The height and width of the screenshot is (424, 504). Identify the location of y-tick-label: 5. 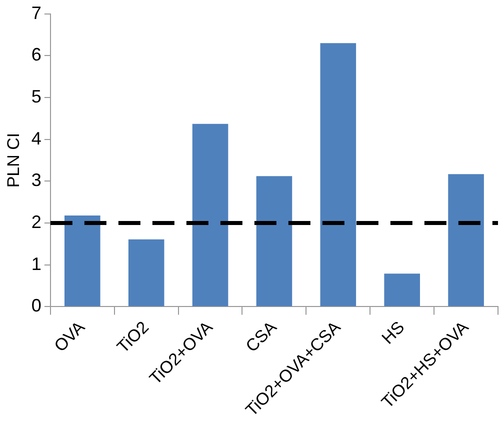
(36, 96).